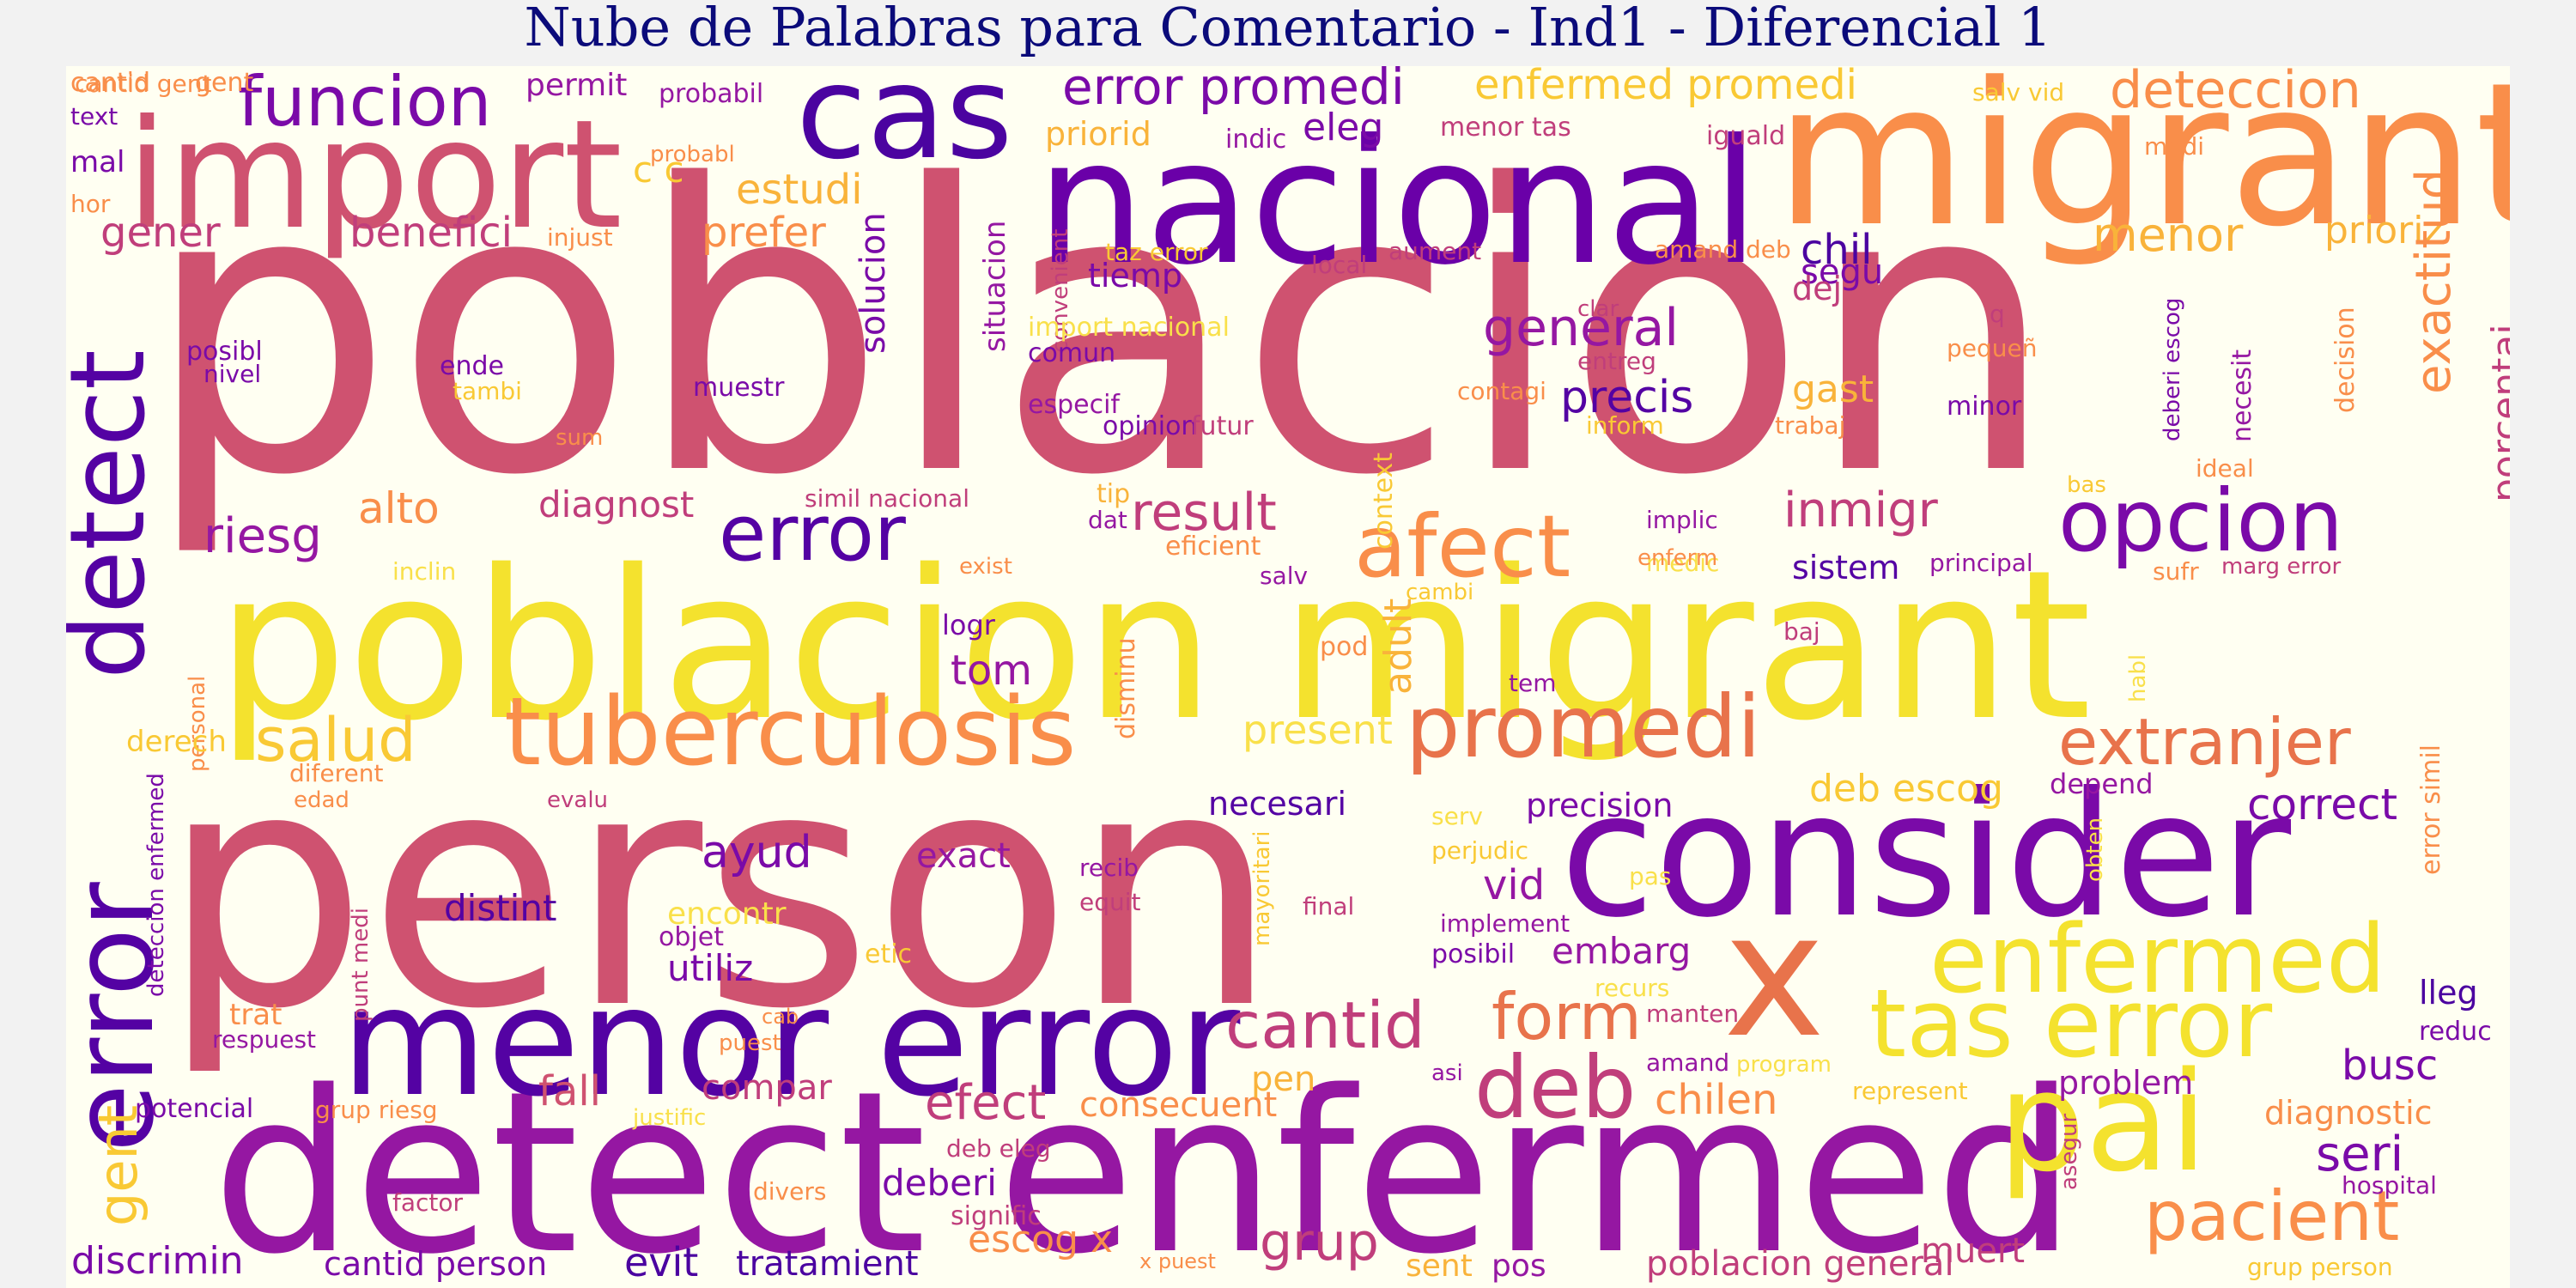  Describe the element at coordinates (1533, 683) in the screenshot. I see `word-tem: tem` at that location.